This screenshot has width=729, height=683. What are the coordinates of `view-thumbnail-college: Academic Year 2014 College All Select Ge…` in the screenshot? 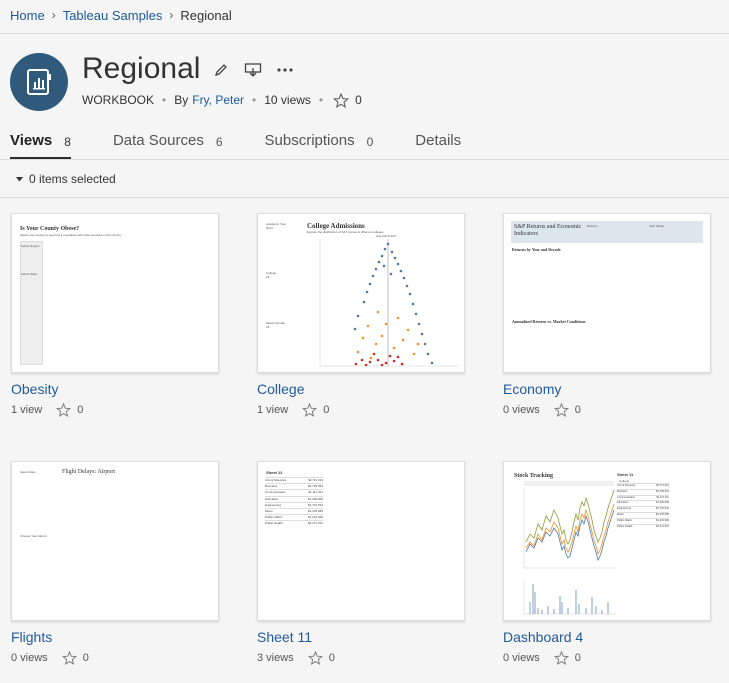 It's located at (361, 293).